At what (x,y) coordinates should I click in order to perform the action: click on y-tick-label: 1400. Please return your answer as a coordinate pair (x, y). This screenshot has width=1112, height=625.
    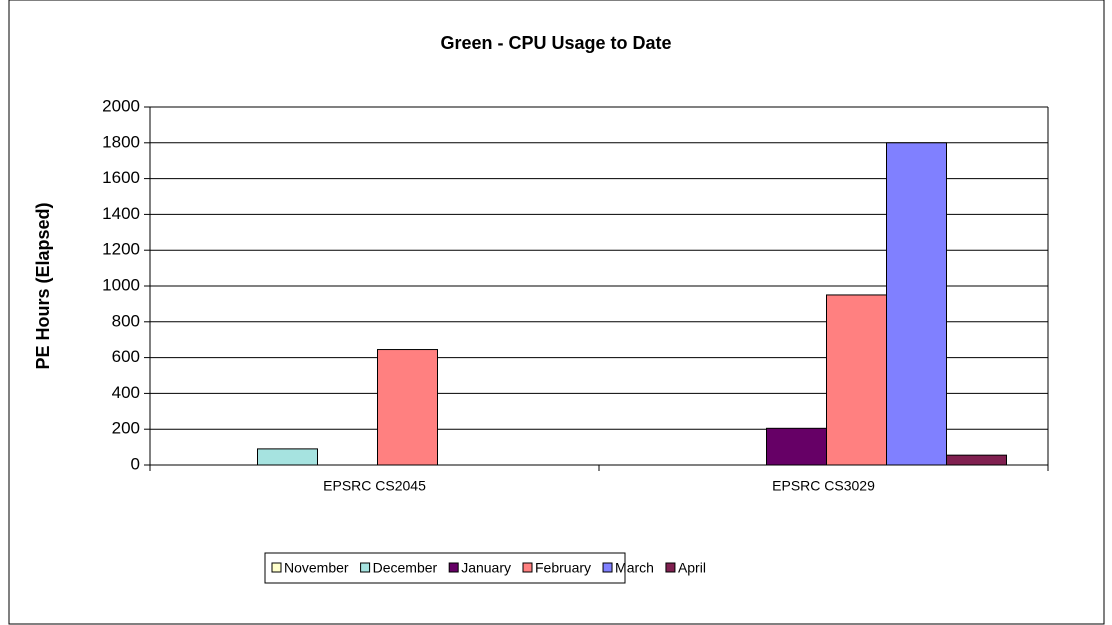
    Looking at the image, I should click on (121, 213).